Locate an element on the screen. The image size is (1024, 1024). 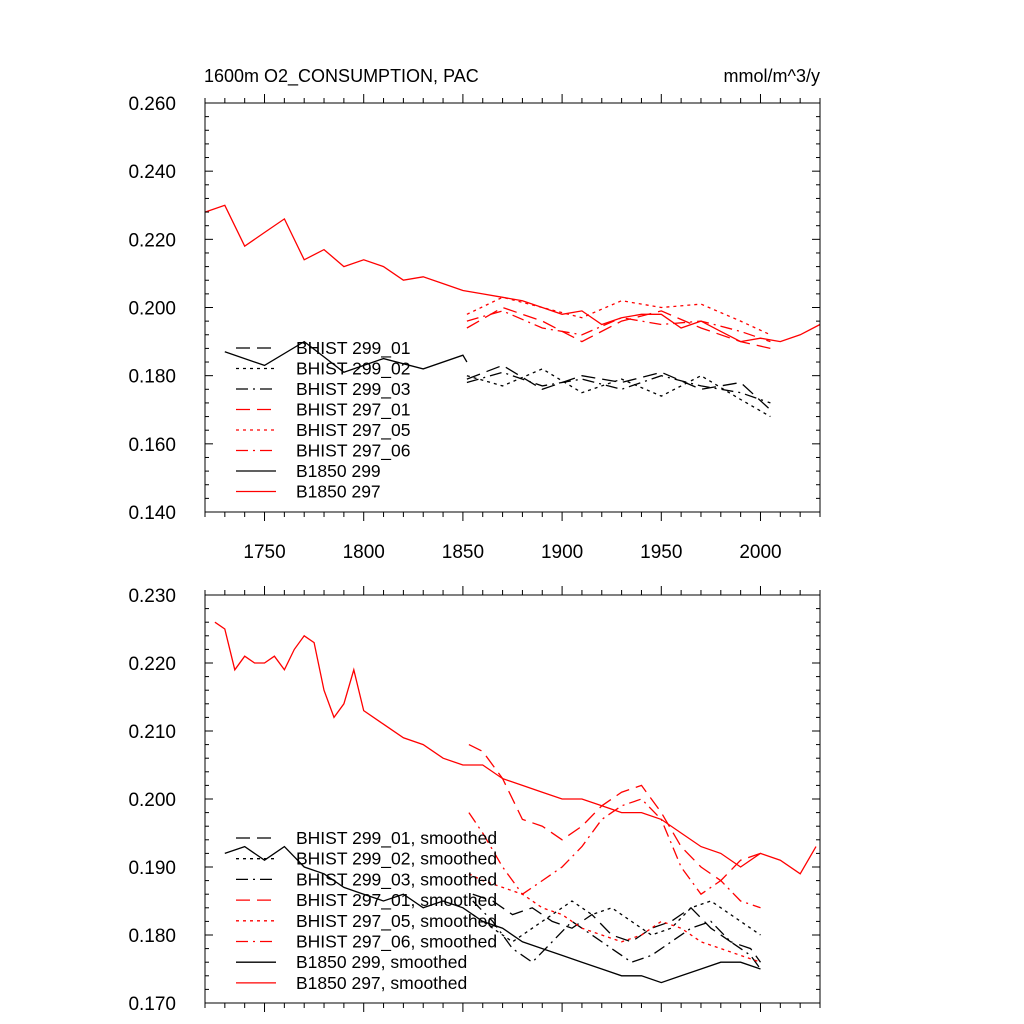
x-tick-label: 1750 is located at coordinates (264, 552).